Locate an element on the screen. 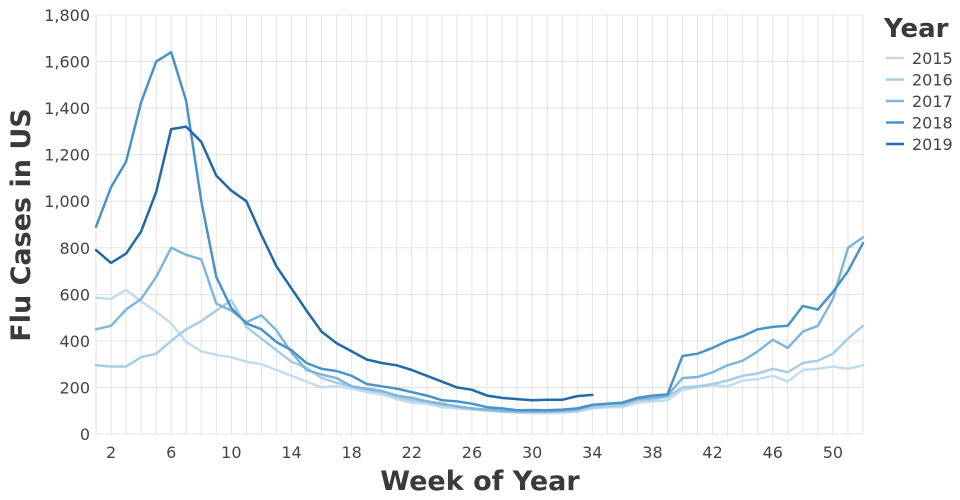  x-tick-label: 10 is located at coordinates (231, 452).